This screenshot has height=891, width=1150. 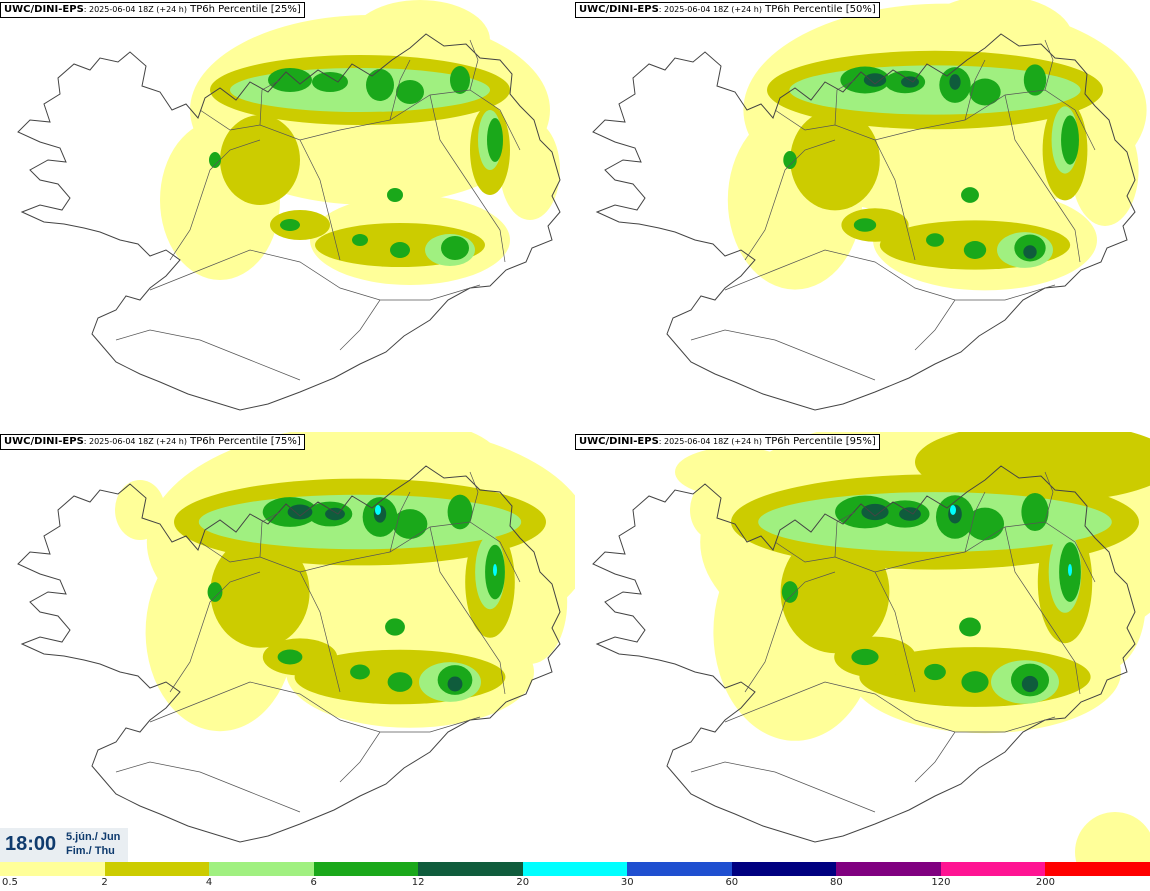 What do you see at coordinates (90, 851) in the screenshot?
I see `valid-date-line-2: Fim./ Thu` at bounding box center [90, 851].